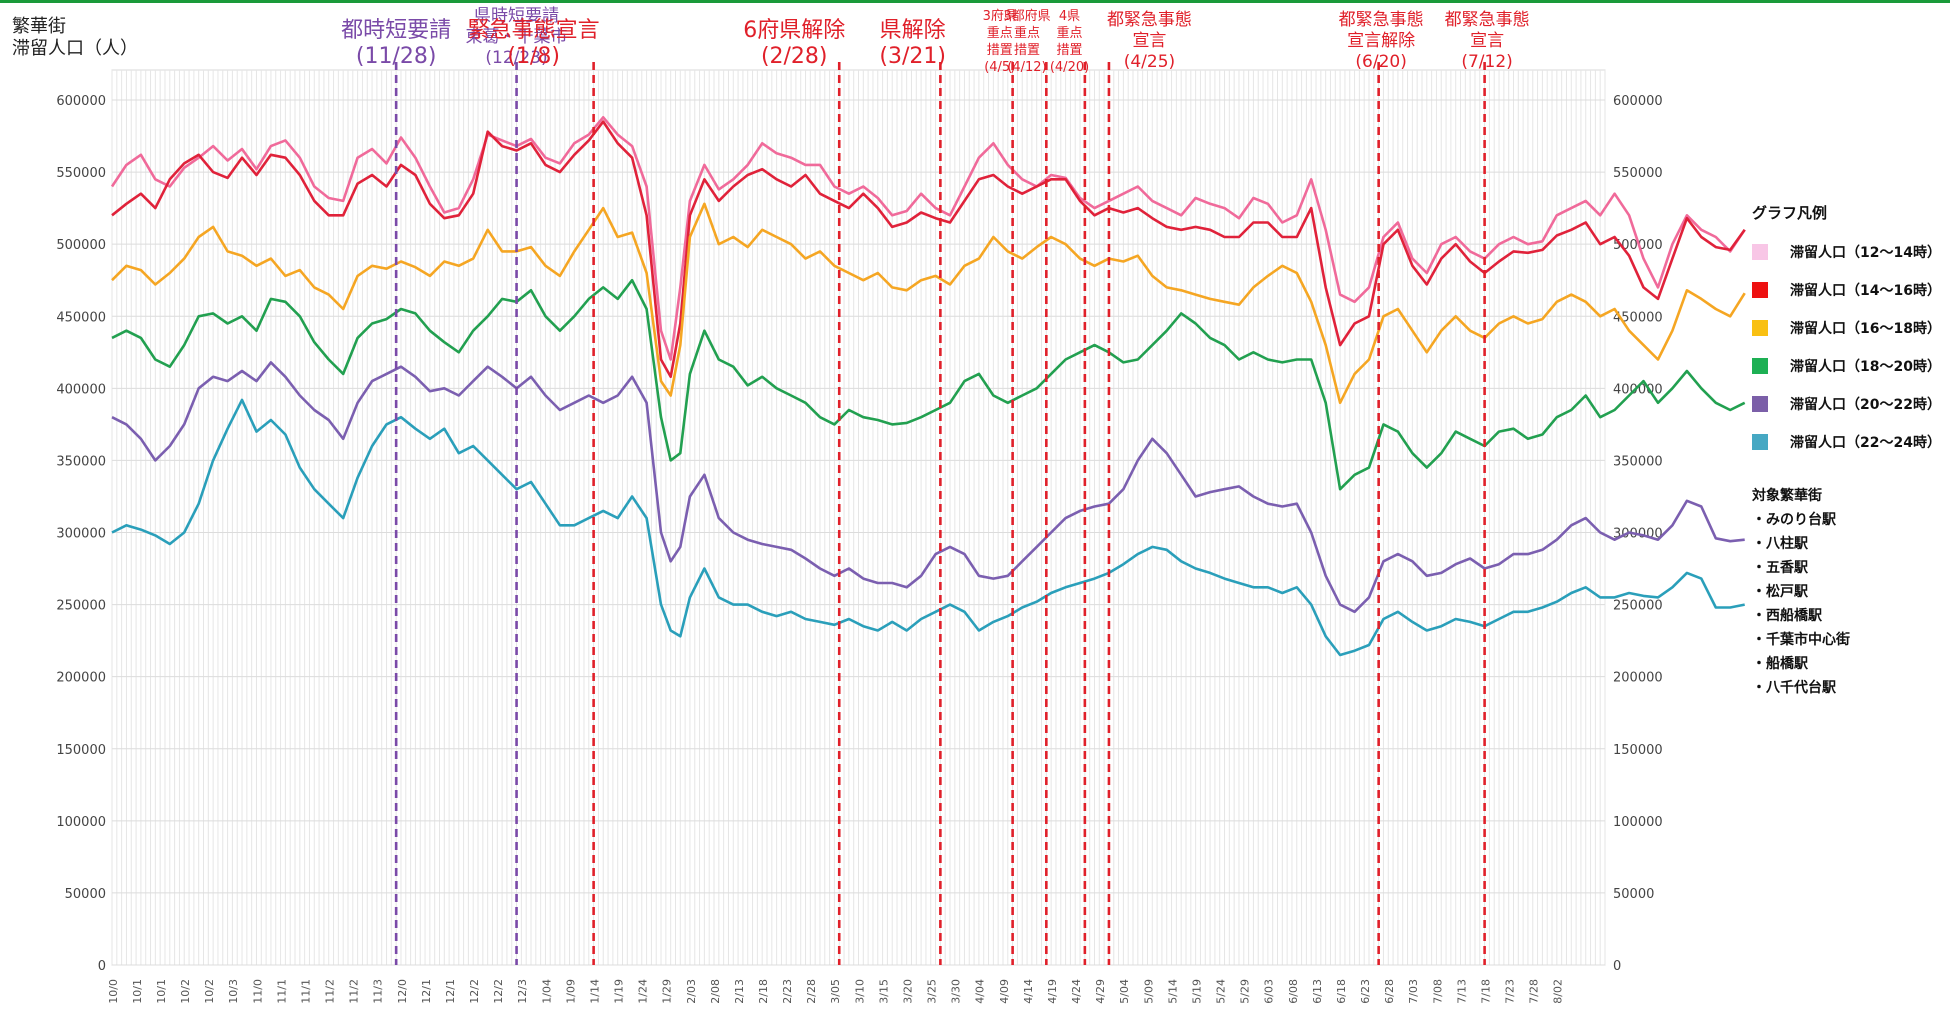 Image resolution: width=1950 pixels, height=1015 pixels. What do you see at coordinates (912, 44) in the screenshot?
I see `event-annotation-5: 県解除 (3/21)` at bounding box center [912, 44].